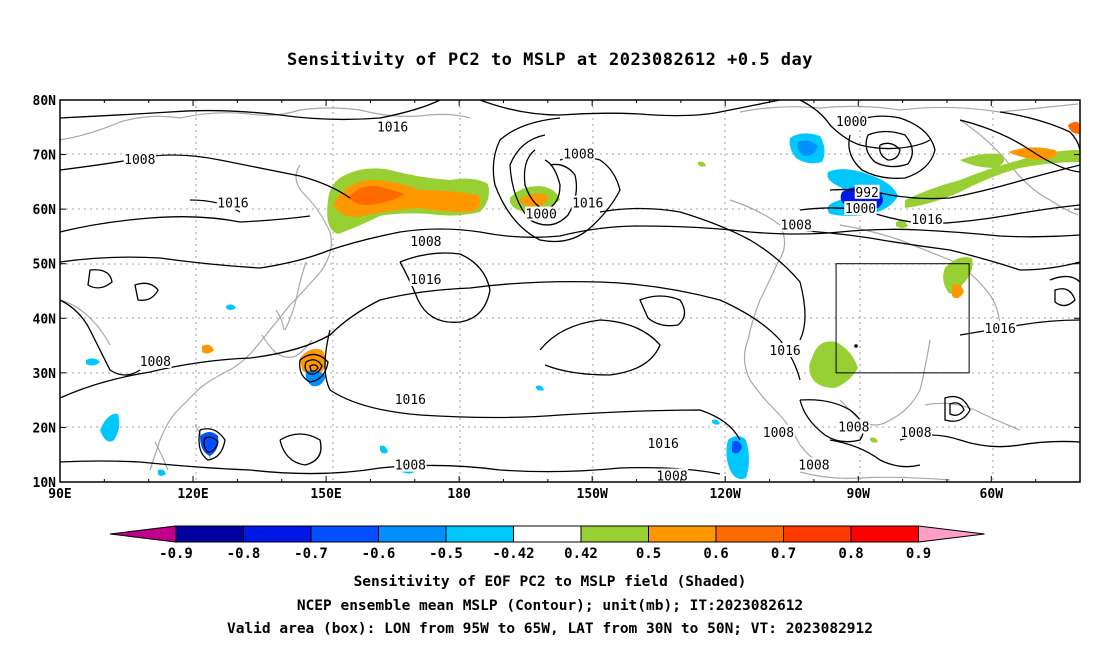  I want to click on colorbar, so click(547, 534).